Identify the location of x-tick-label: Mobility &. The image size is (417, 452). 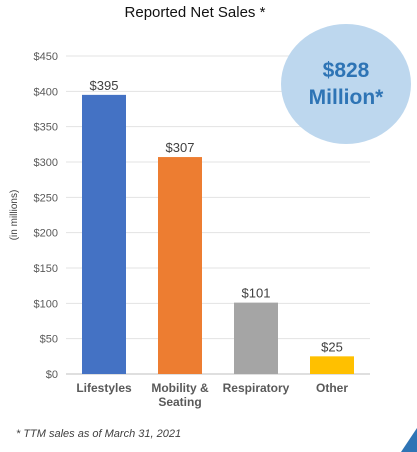
(180, 388).